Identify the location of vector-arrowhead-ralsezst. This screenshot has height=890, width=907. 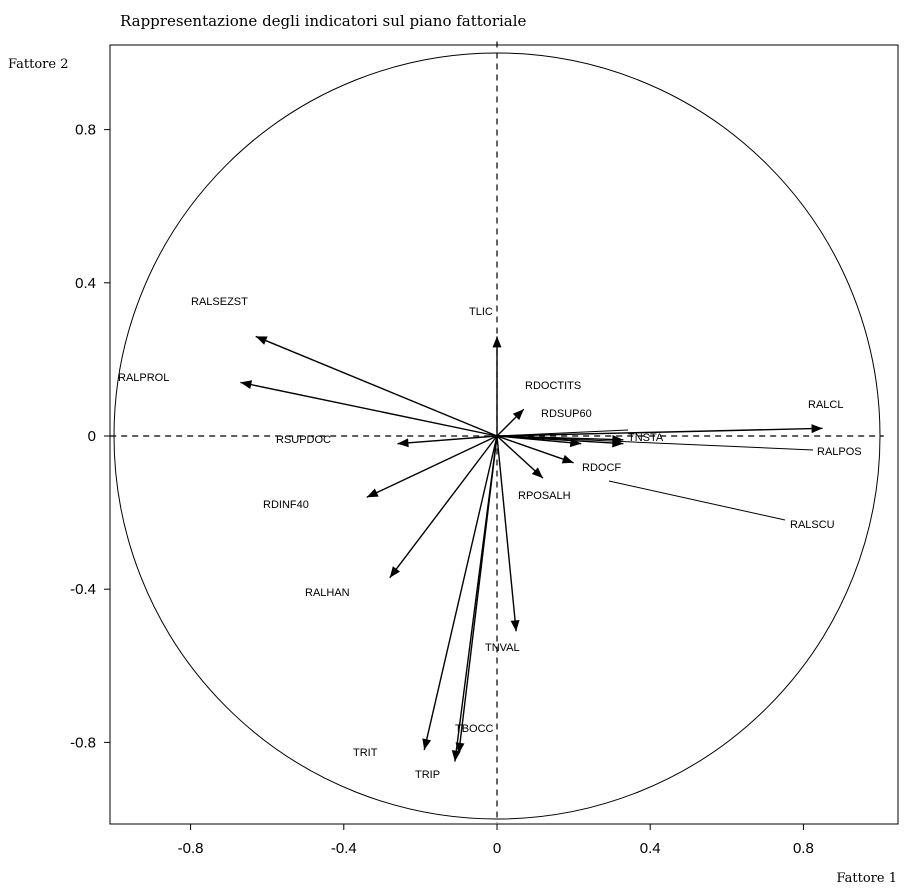
(261, 340).